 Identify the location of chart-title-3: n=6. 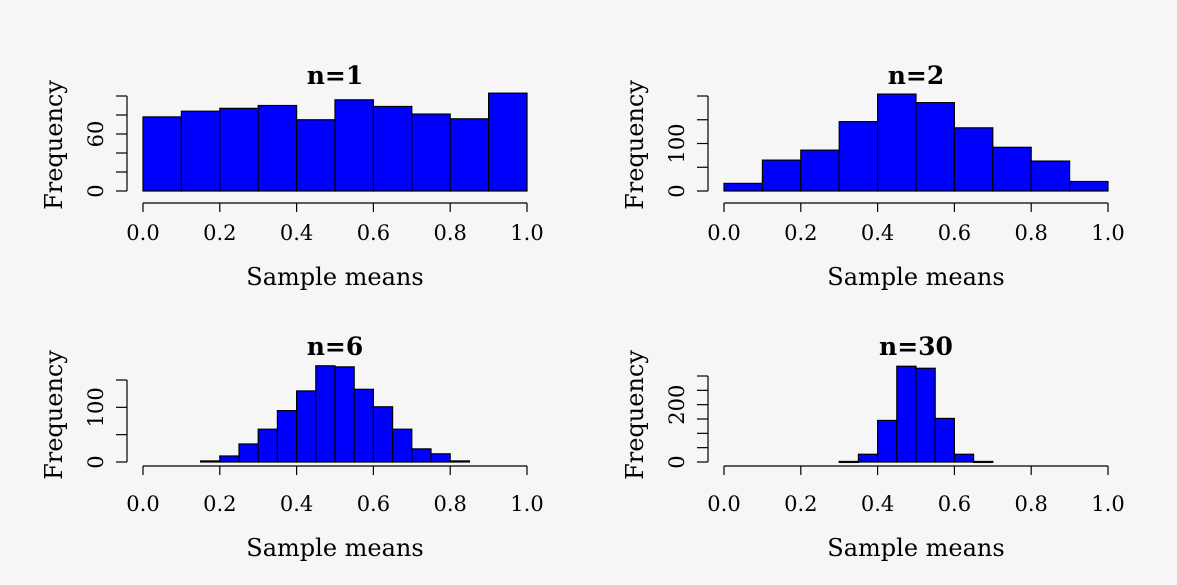
(335, 346).